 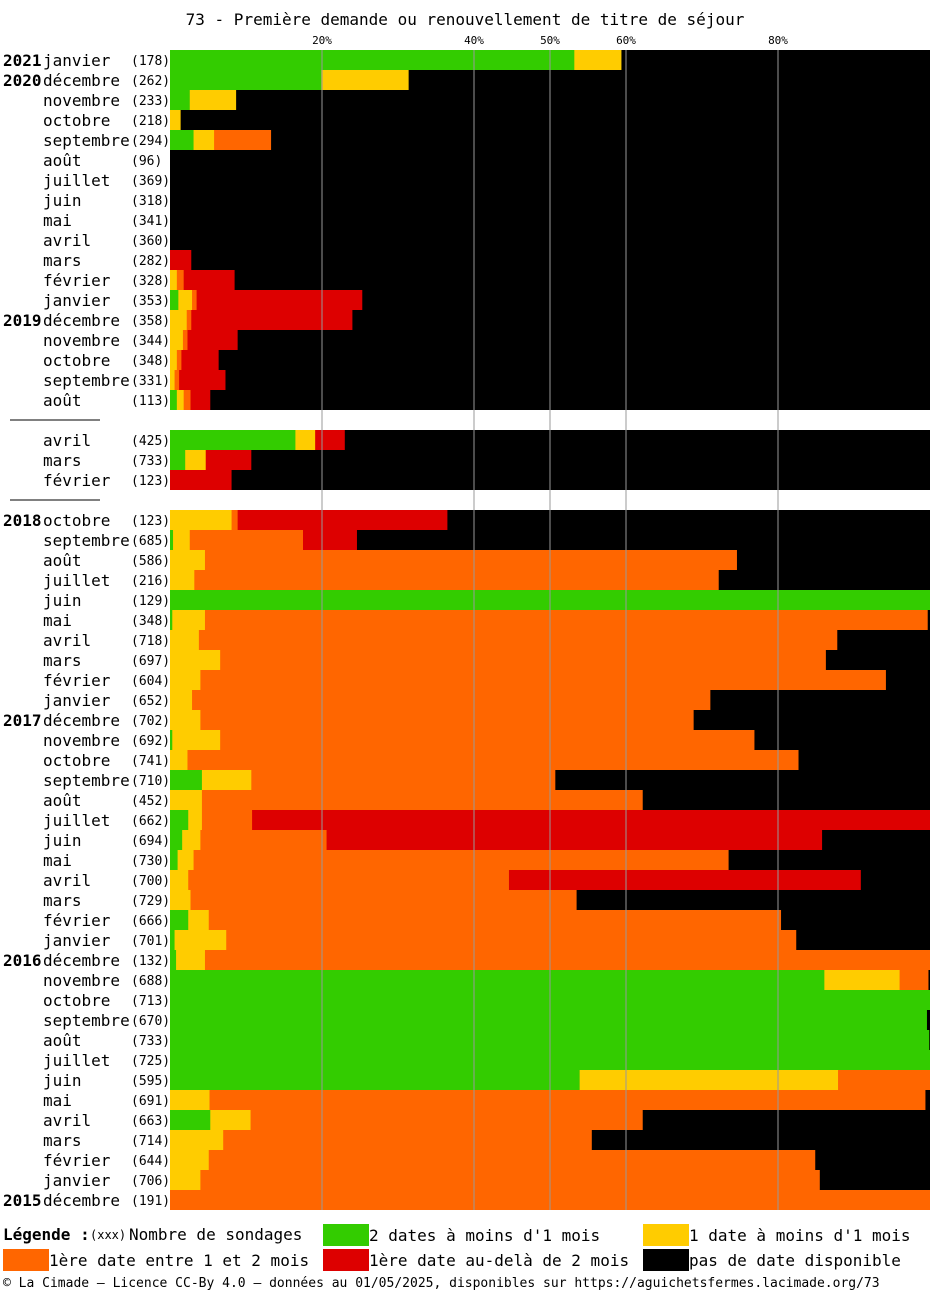 What do you see at coordinates (150, 141) in the screenshot?
I see `count-label: (294)` at bounding box center [150, 141].